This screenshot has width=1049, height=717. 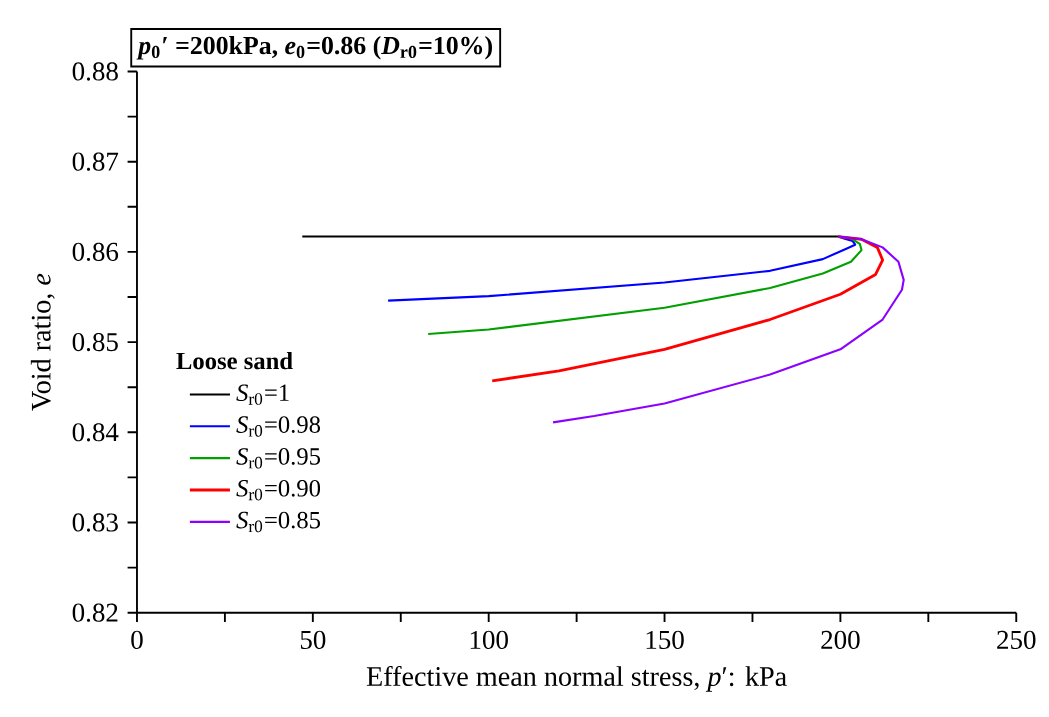 I want to click on x-tick-label: 100, so click(x=489, y=640).